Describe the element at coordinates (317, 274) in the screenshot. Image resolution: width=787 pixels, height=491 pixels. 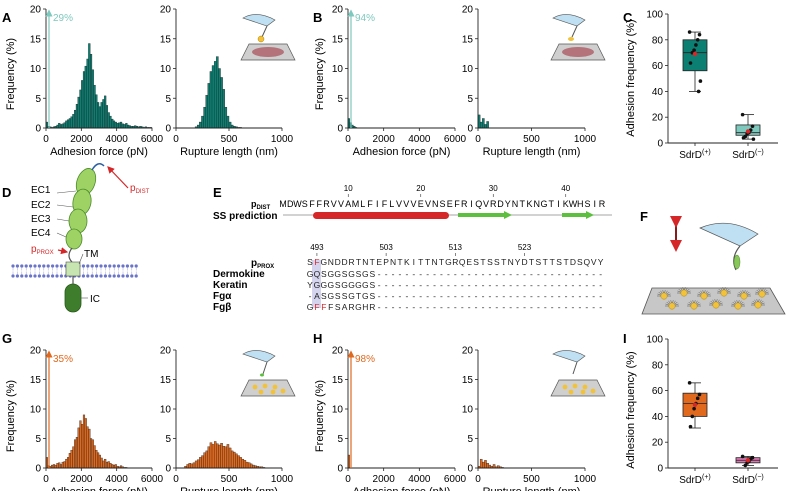
I see `residue: Q` at that location.